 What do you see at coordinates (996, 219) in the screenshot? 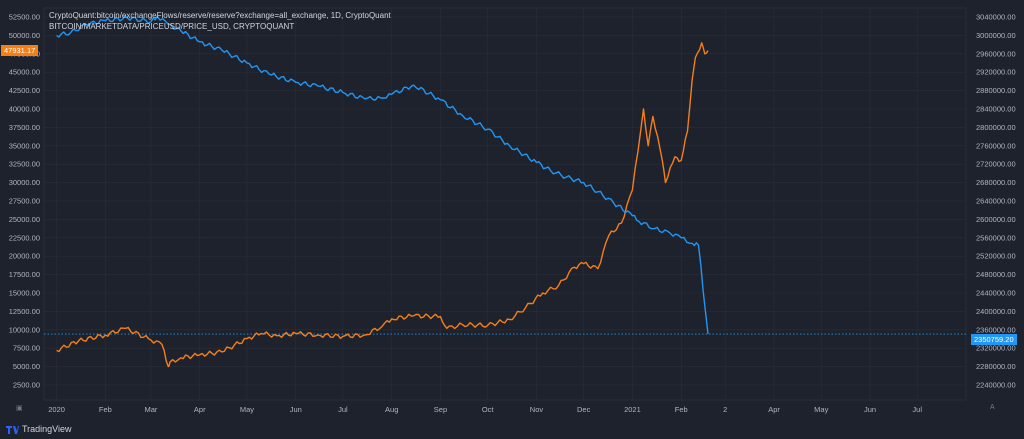
I see `right-tick-label: 2600000.00` at bounding box center [996, 219].